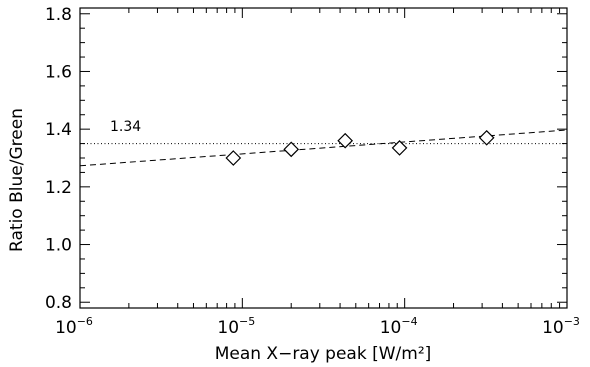 This screenshot has height=367, width=590. I want to click on x-axis-title: Mean X−ray peak [W/m²], so click(323, 354).